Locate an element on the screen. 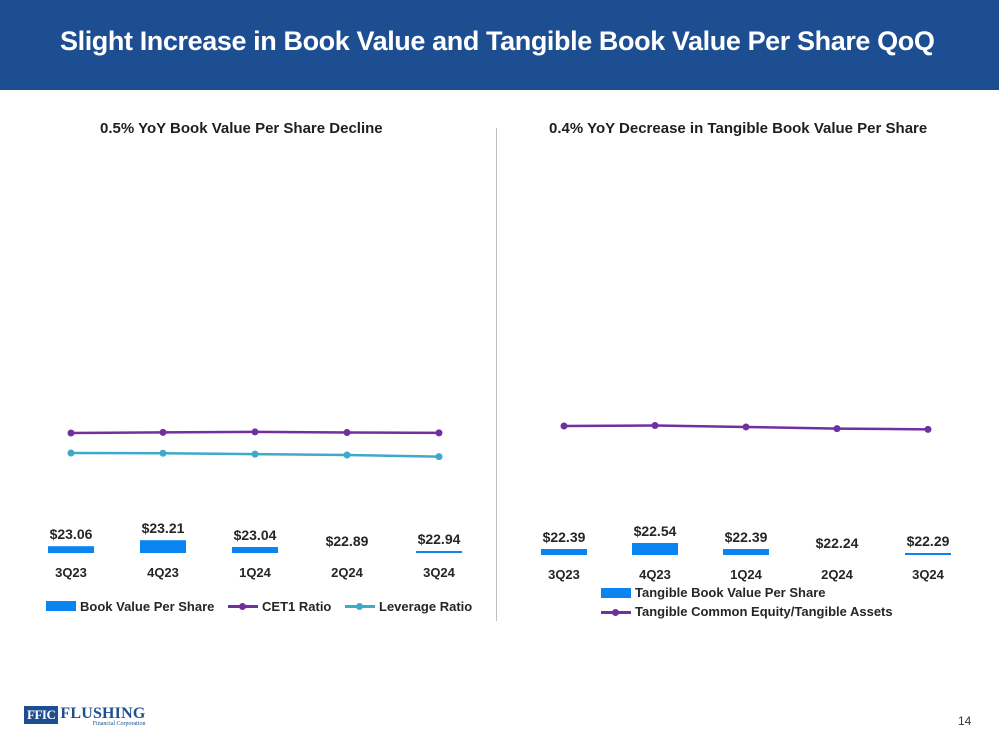 This screenshot has height=750, width=999. line-value-label: 10.32% is located at coordinates (255, 413).